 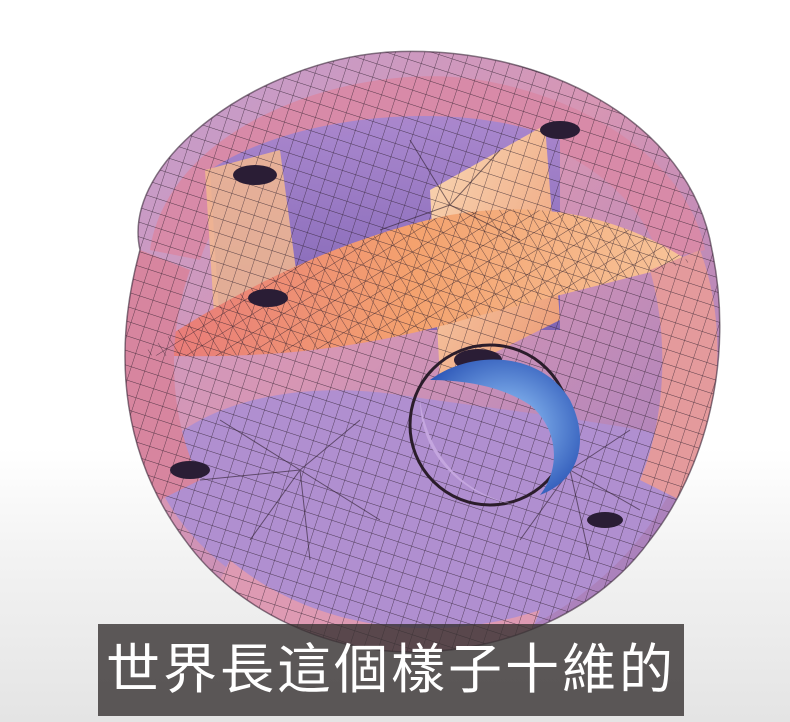 I want to click on subtitle-text: 世界長這個樣子十維的, so click(x=391, y=669).